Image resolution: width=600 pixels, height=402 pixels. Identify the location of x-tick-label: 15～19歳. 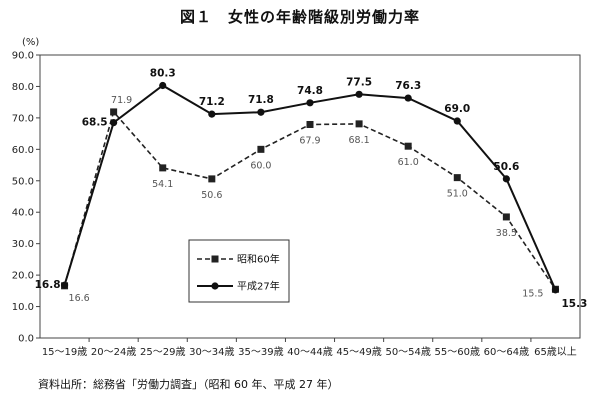
(64, 352).